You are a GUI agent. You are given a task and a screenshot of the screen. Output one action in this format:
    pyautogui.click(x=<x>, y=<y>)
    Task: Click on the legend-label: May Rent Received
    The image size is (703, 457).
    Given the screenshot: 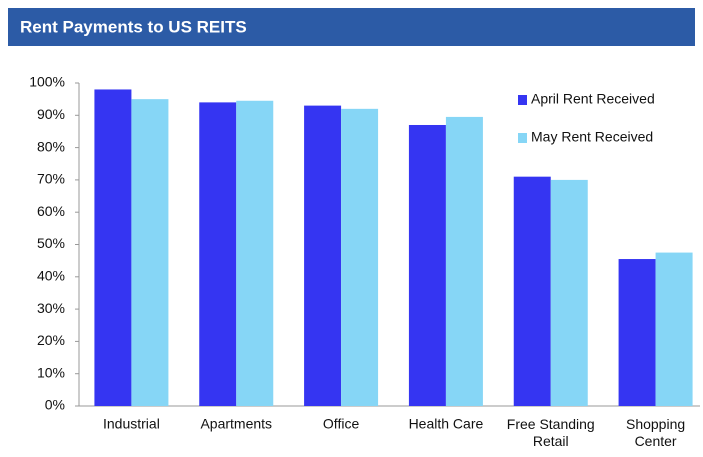 What is the action you would take?
    pyautogui.click(x=592, y=137)
    